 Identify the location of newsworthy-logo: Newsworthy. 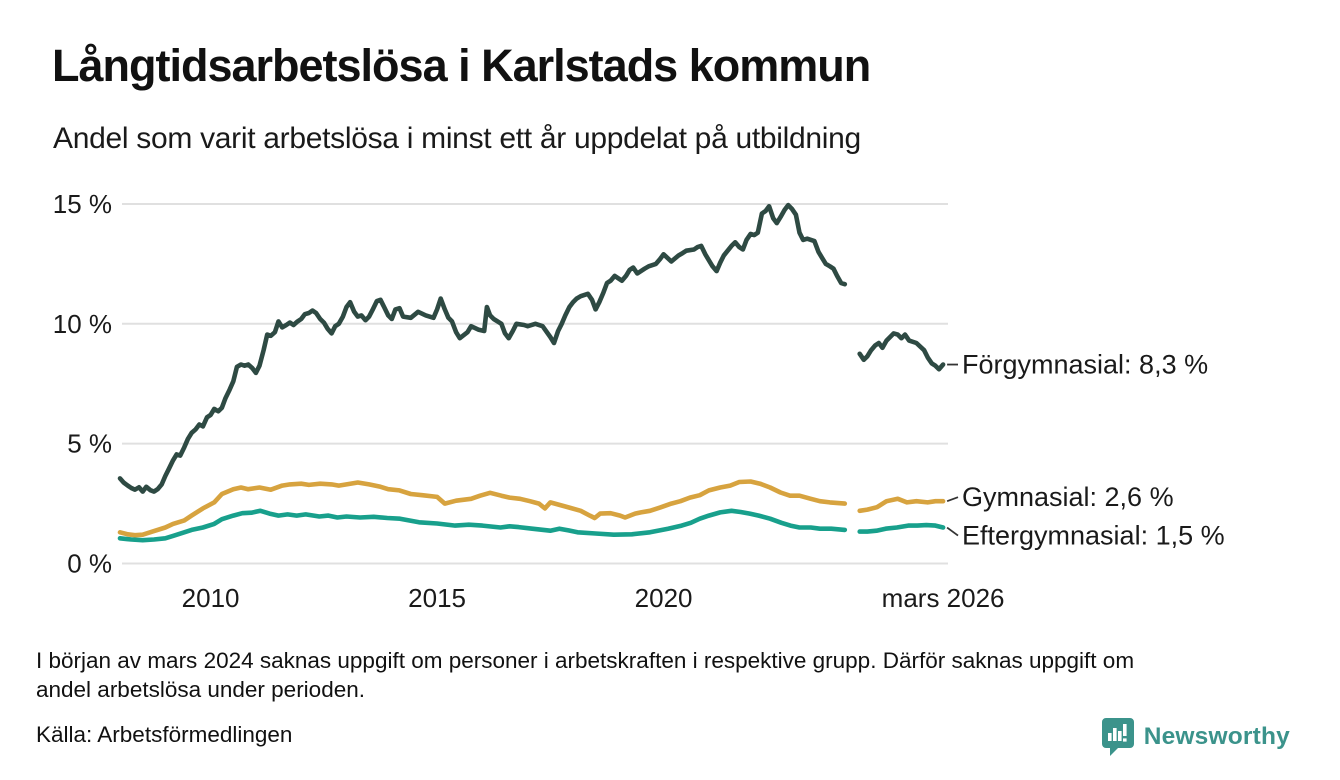
(1195, 737).